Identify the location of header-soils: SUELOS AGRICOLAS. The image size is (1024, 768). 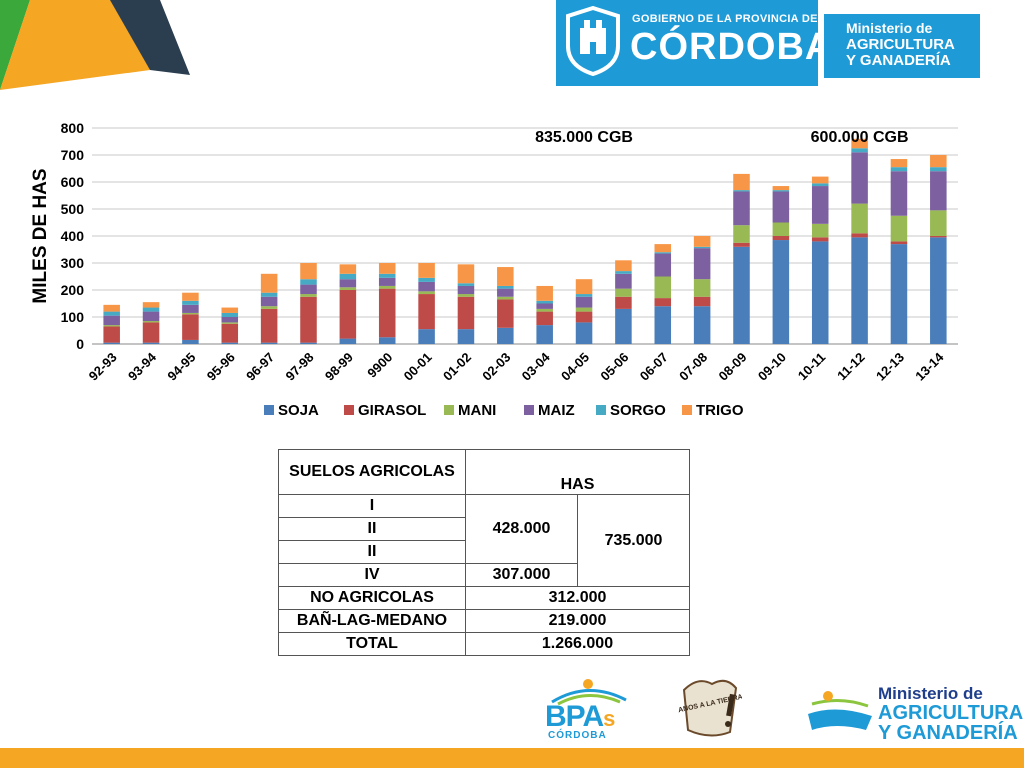
(372, 472).